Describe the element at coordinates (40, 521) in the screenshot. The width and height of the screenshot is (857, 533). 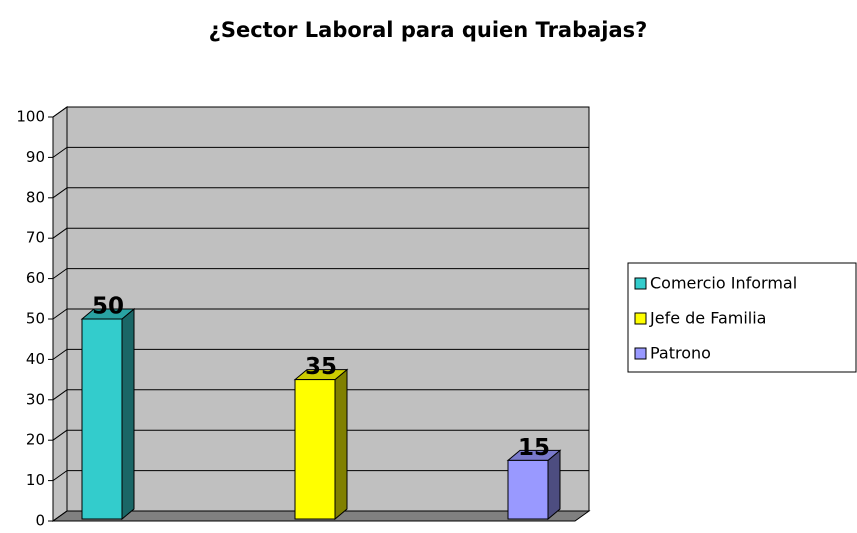
I see `y-tick-label: 0` at that location.